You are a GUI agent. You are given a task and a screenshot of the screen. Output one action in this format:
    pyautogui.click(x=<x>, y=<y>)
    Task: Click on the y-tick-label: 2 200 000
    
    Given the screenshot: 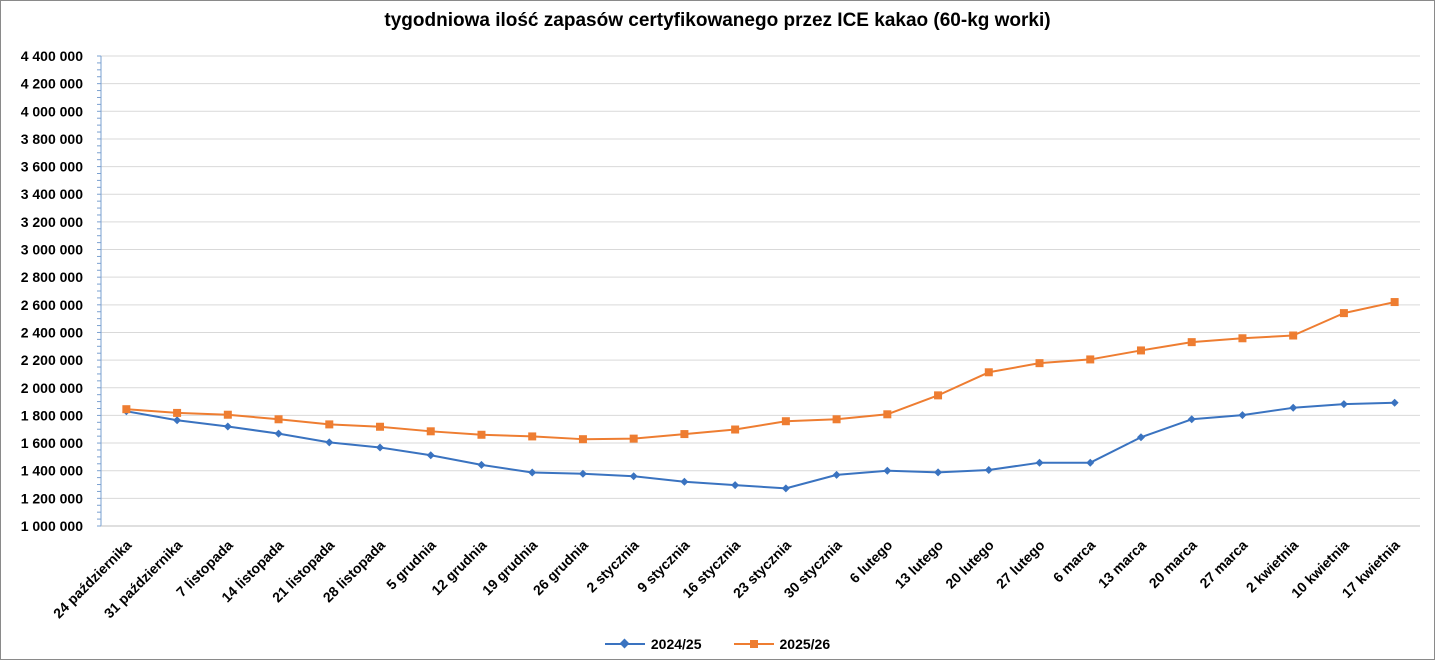 What is the action you would take?
    pyautogui.click(x=52, y=360)
    